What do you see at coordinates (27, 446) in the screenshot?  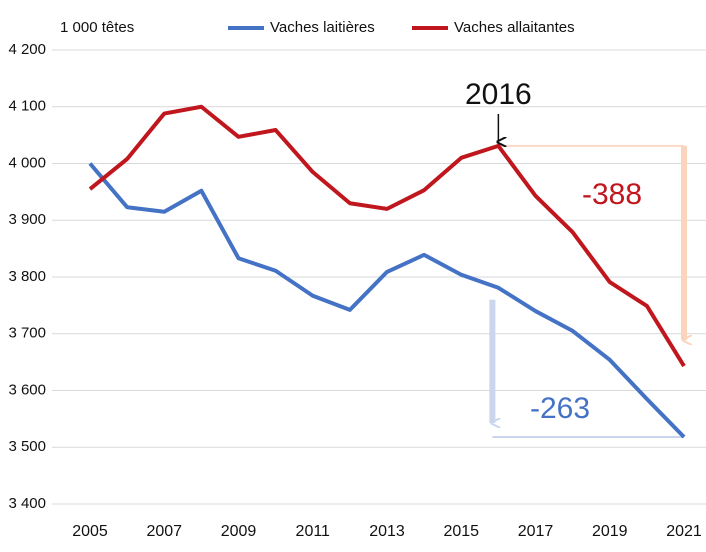 I see `y-tick-label: 3 500` at bounding box center [27, 446].